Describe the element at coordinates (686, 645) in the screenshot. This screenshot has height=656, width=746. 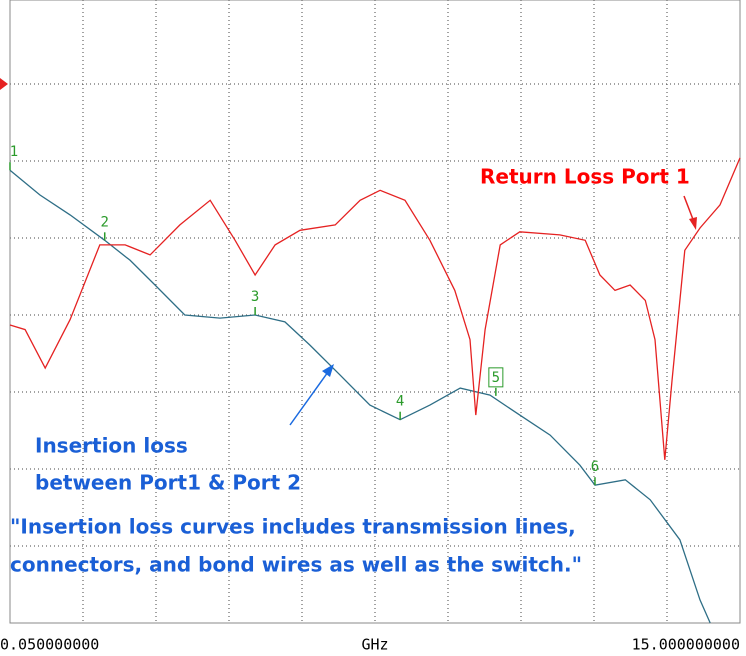
I see `x-tick-label: 15.000000000` at that location.